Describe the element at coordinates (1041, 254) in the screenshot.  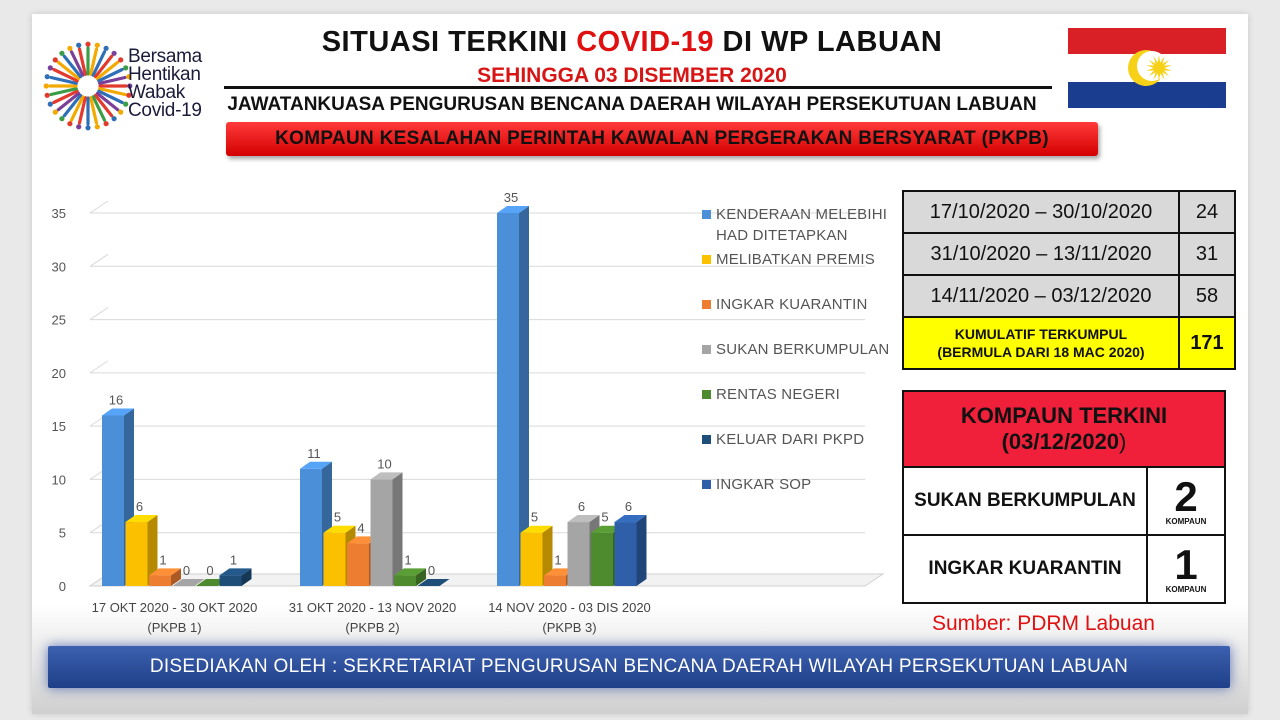
I see `summary-period: 31/10/2020 – 13/11/2020` at that location.